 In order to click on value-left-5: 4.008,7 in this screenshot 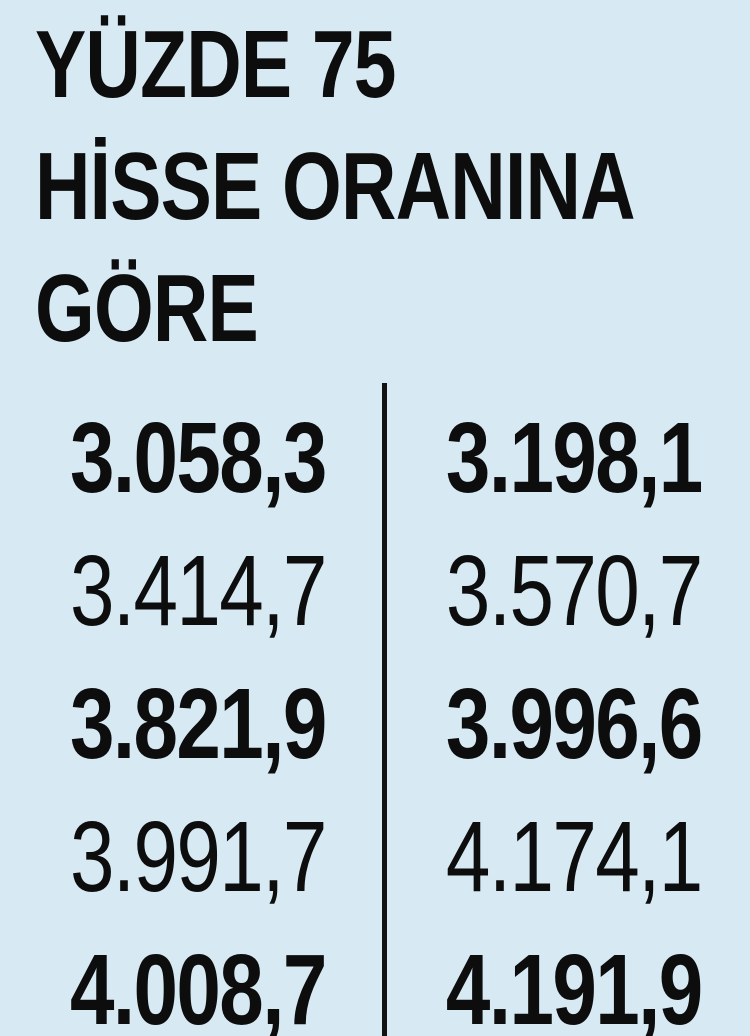, I will do `click(198, 985)`.